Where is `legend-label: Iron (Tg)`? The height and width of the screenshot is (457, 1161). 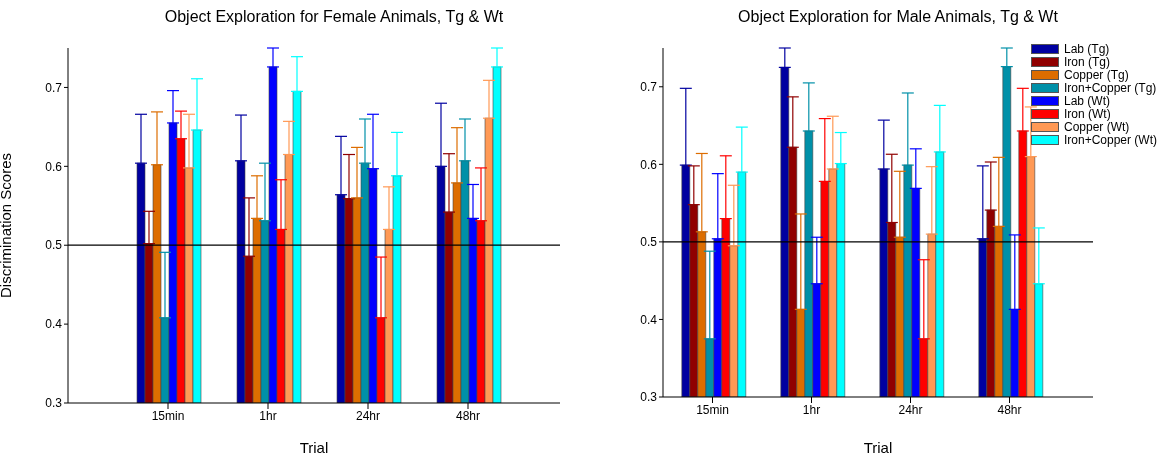 legend-label: Iron (Tg) is located at coordinates (1086, 61).